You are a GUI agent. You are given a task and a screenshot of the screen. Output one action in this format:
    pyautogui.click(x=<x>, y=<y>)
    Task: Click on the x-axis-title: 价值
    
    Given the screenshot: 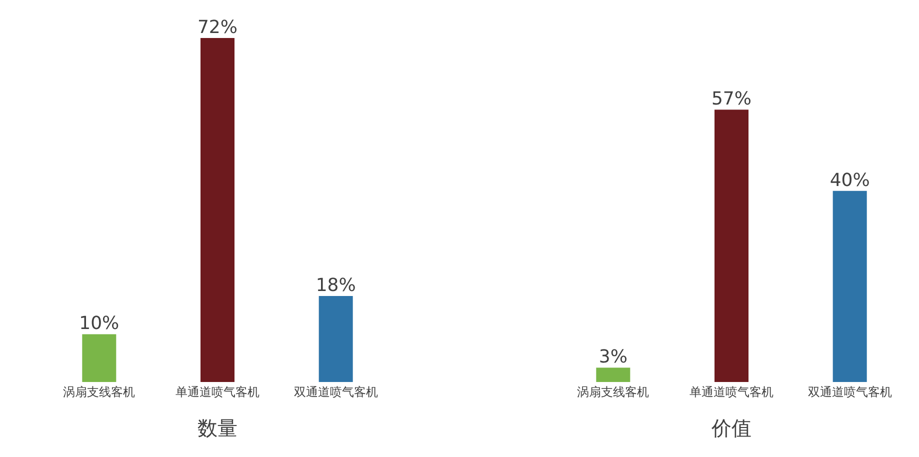 What is the action you would take?
    pyautogui.click(x=731, y=428)
    